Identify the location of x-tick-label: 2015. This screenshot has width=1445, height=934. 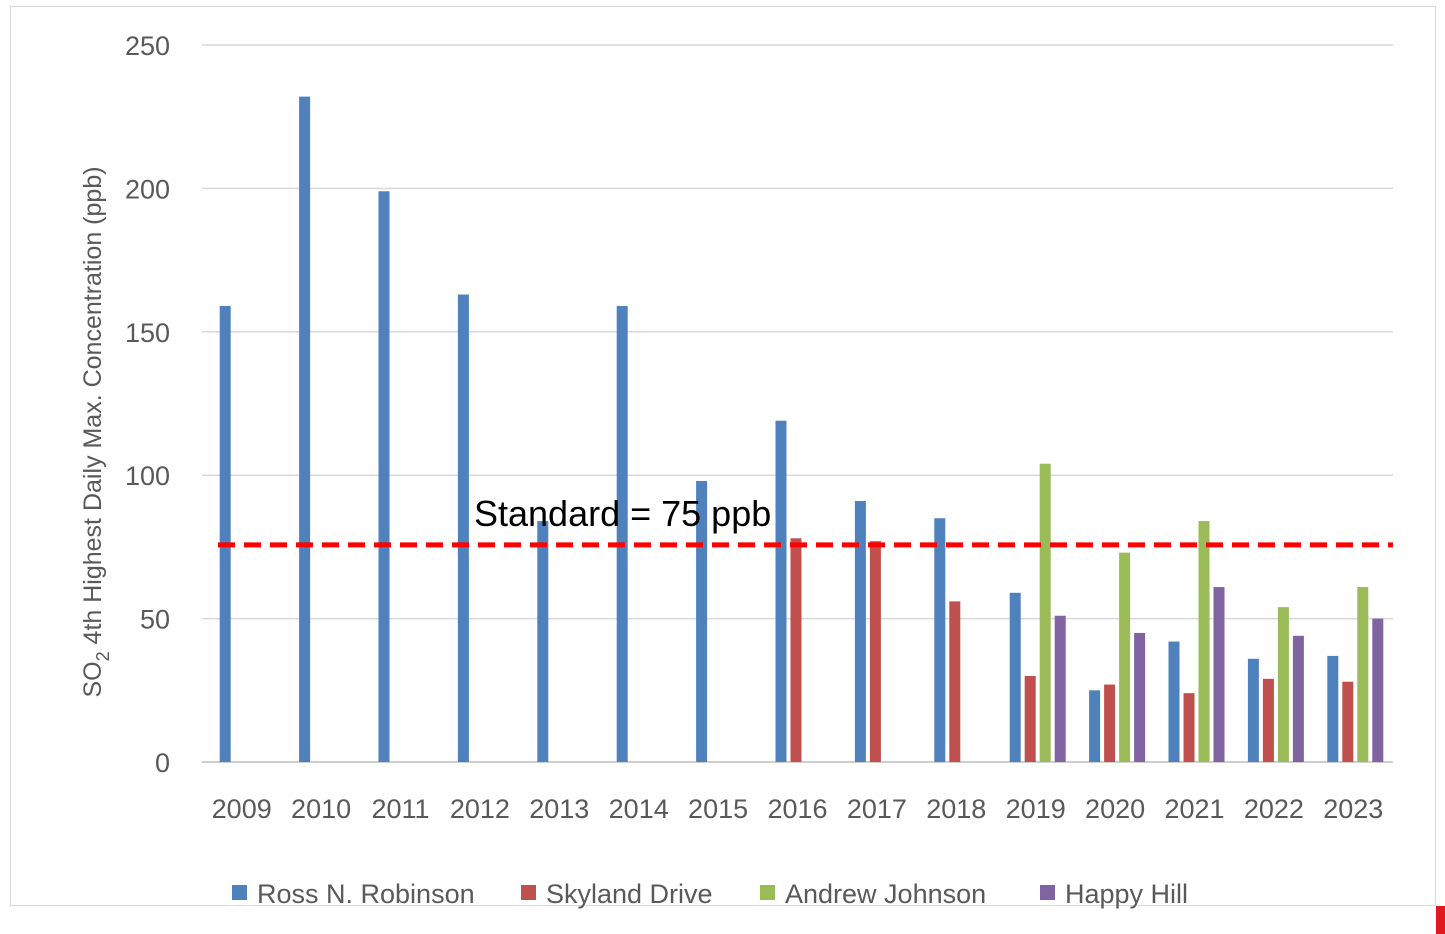
(718, 809).